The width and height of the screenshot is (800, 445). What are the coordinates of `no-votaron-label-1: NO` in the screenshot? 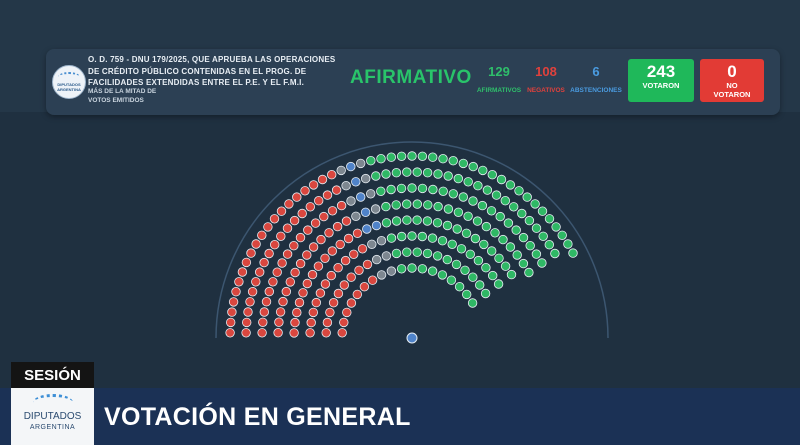 It's located at (732, 85).